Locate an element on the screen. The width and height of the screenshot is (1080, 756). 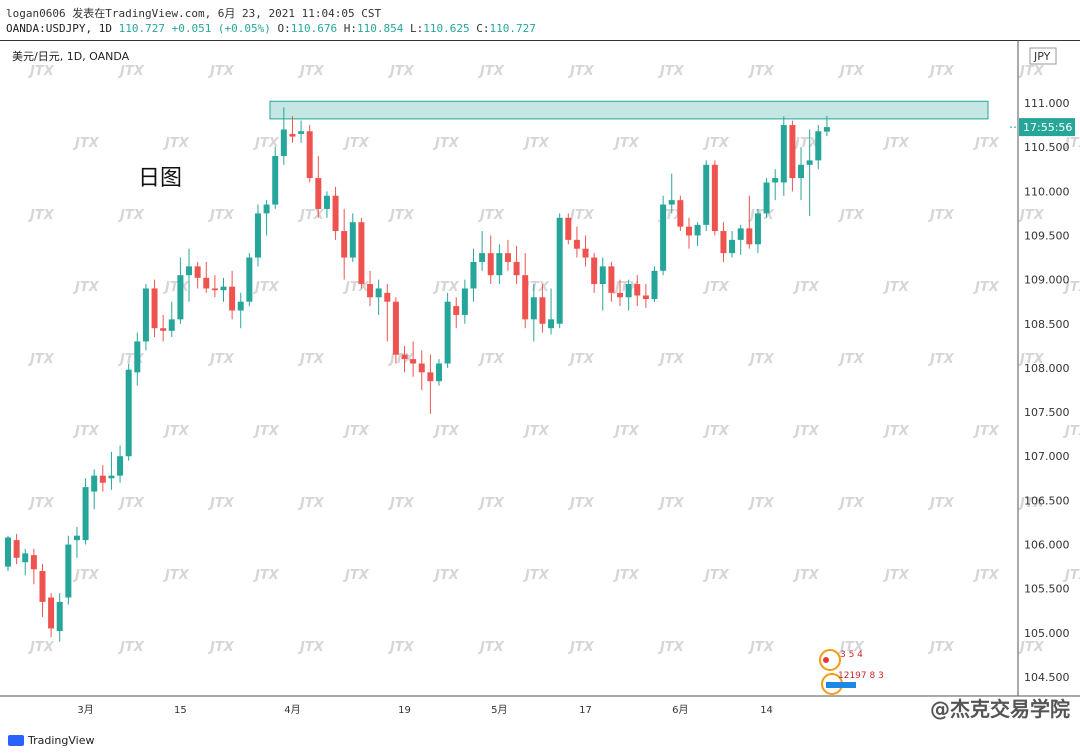
tradingview-logo: TradingView is located at coordinates (51, 740).